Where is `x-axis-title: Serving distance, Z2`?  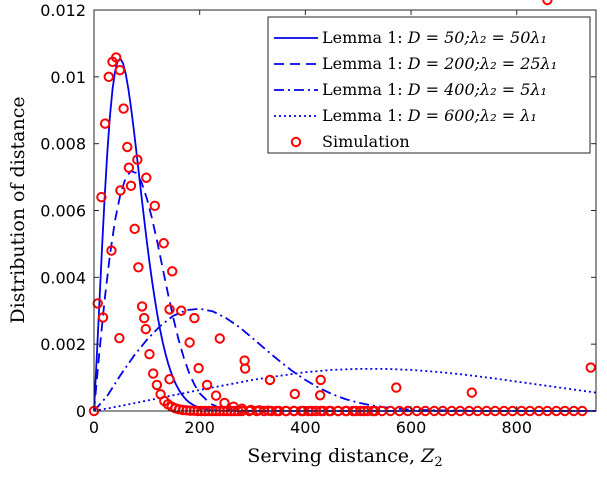
x-axis-title: Serving distance, Z2 is located at coordinates (344, 457).